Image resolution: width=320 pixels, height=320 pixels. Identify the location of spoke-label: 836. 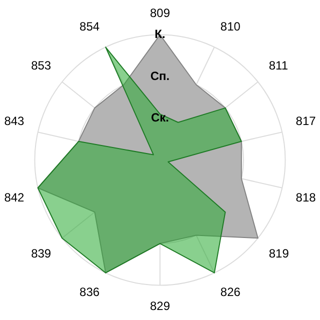
(90, 291).